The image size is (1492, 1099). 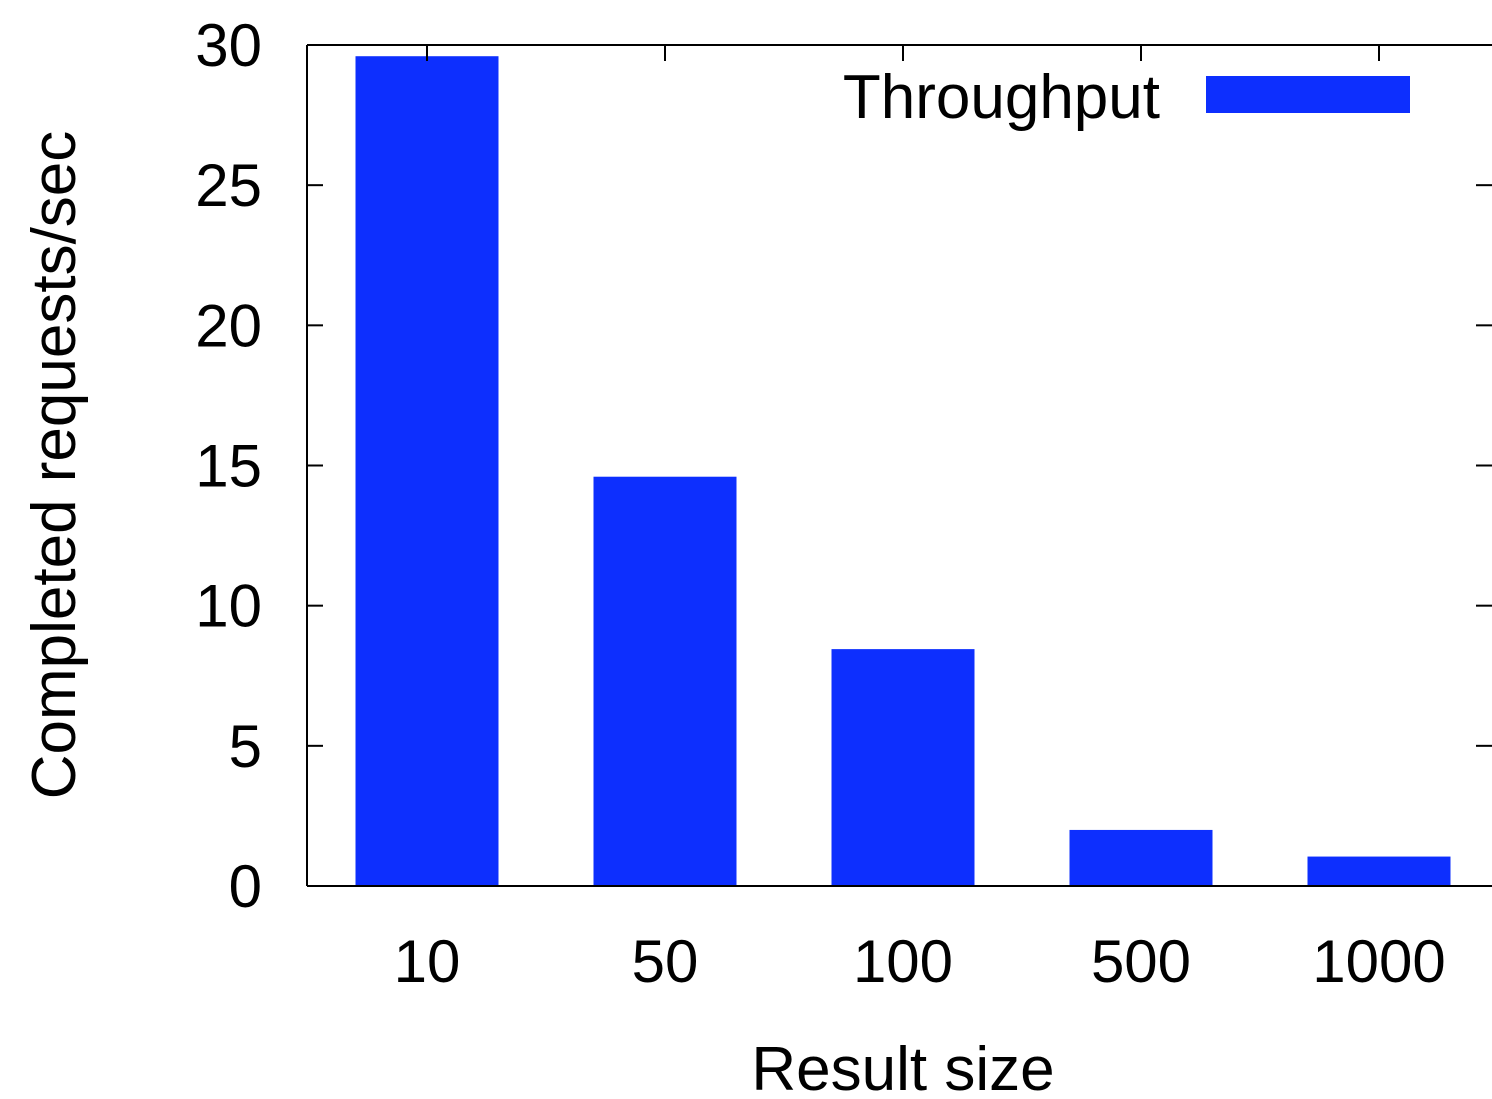 I want to click on y-tick-label: 15, so click(x=228, y=466).